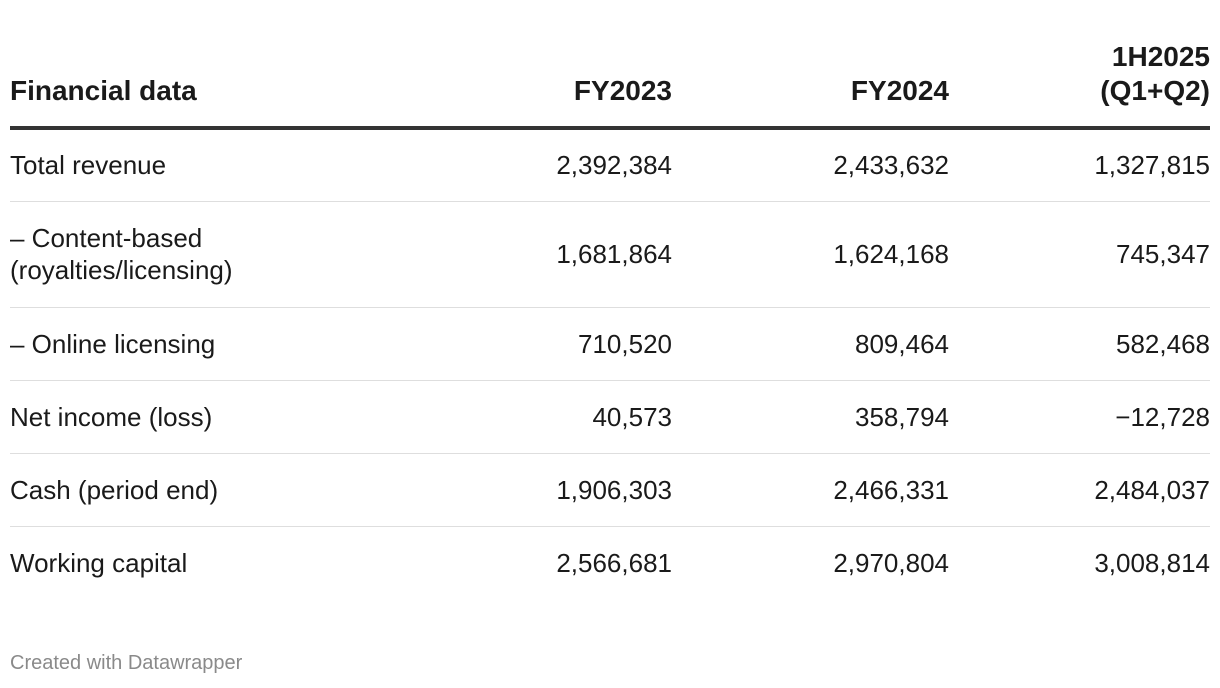 The height and width of the screenshot is (688, 1220). Describe the element at coordinates (1079, 254) in the screenshot. I see `cell-1h2025: 745,347` at that location.